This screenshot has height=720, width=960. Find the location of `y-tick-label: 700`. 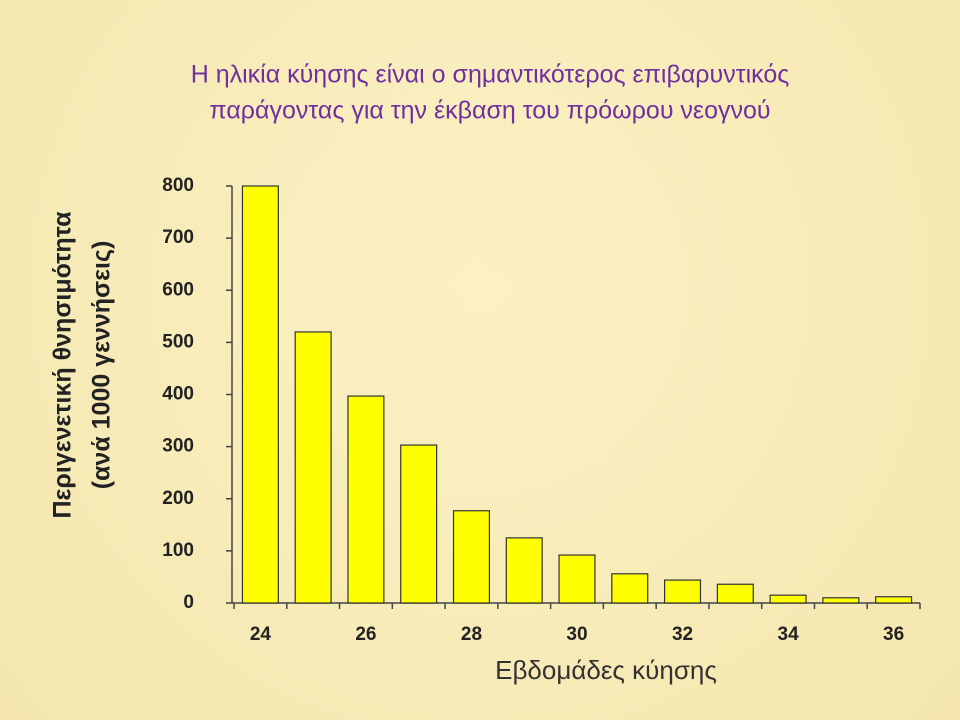

y-tick-label: 700 is located at coordinates (178, 237).